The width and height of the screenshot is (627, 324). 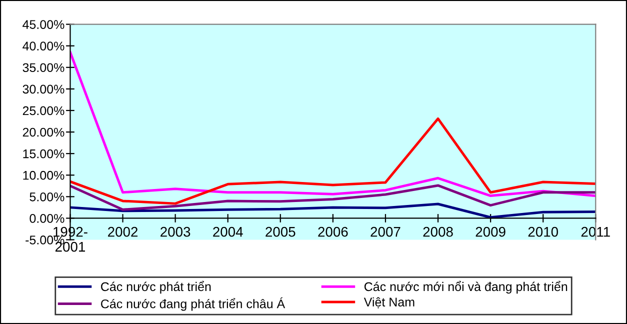 What do you see at coordinates (43, 111) in the screenshot?
I see `y-tick-label: 25.00%` at bounding box center [43, 111].